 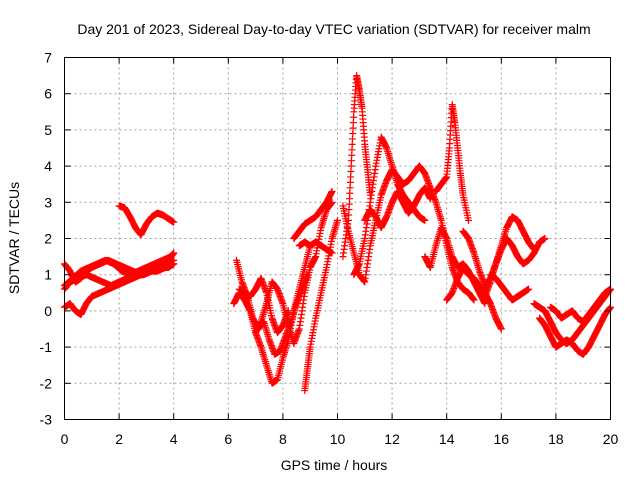 I want to click on y-tick-label: -3, so click(x=46, y=420).